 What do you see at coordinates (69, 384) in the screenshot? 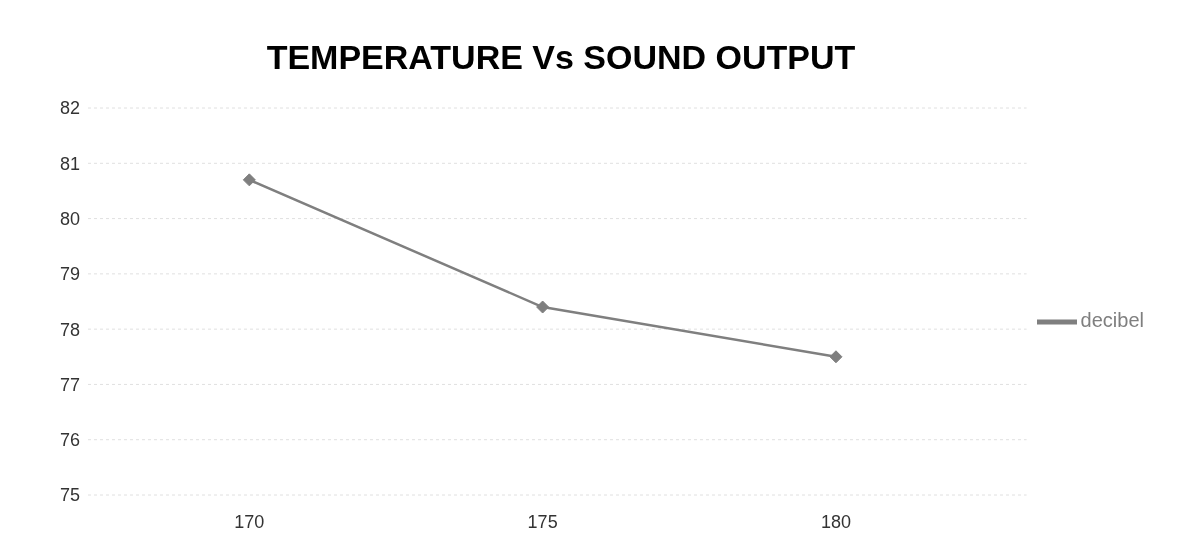
I see `y-tick-label: 77` at bounding box center [69, 384].